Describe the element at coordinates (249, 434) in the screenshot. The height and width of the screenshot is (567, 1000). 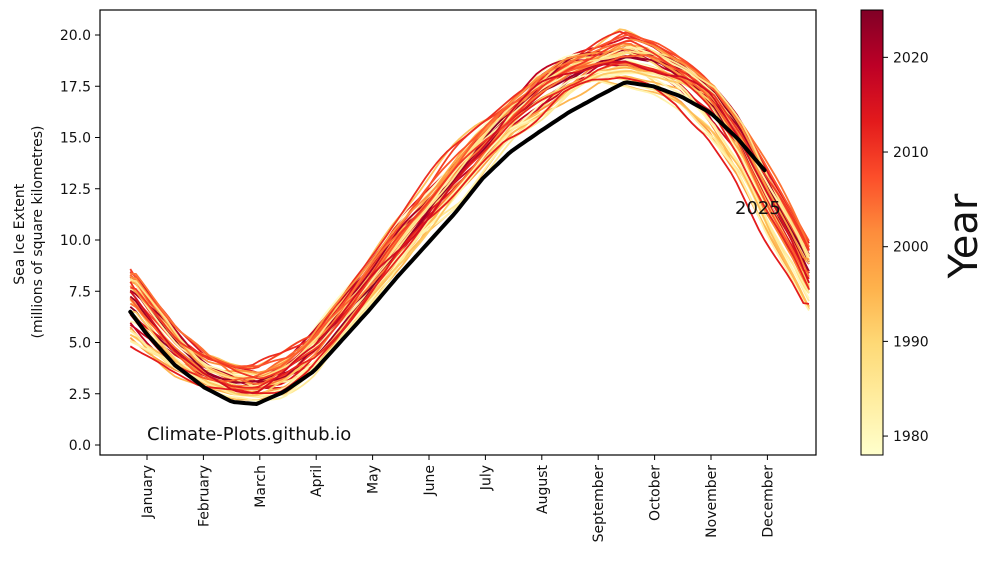
I see `watermark-text: Climate-Plots.github.io` at that location.